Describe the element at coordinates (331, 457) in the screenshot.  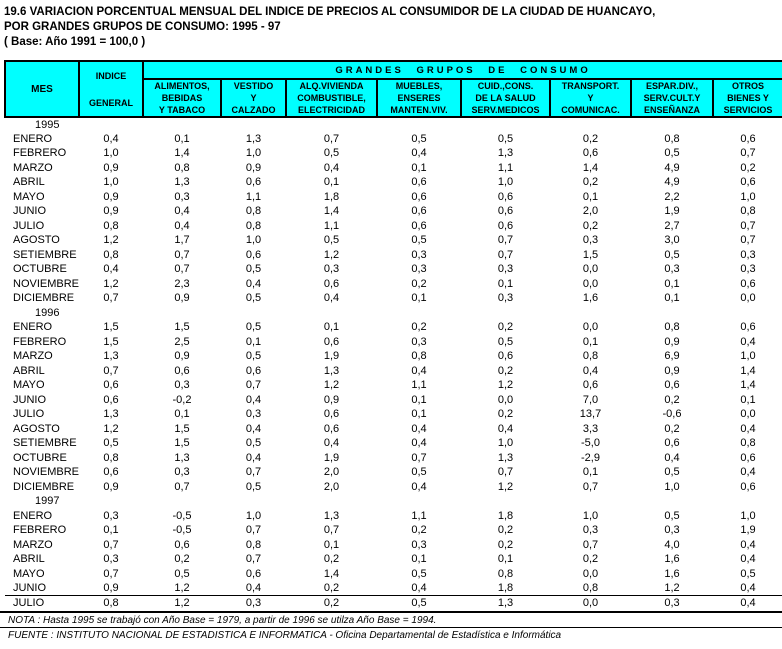
I see `value-cell: 1,9` at that location.